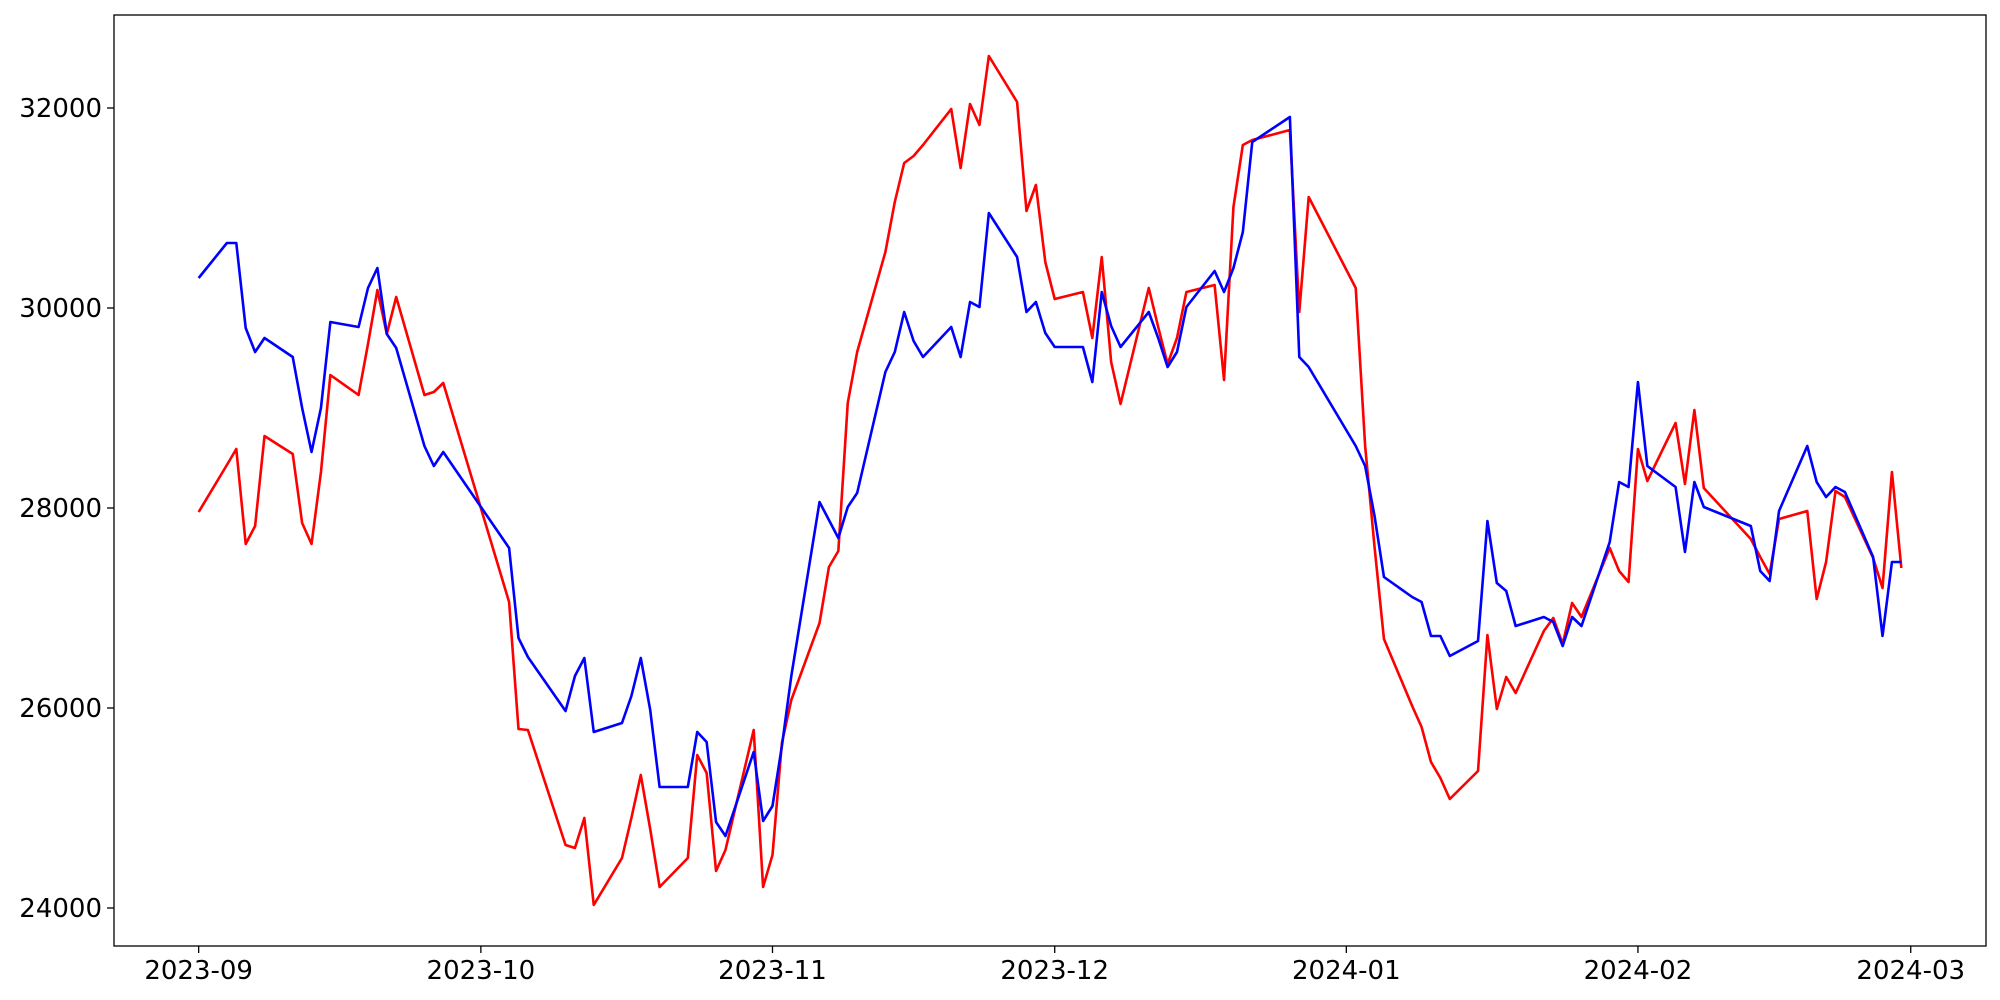  I want to click on x-tick-label: 2023-11, so click(772, 971).